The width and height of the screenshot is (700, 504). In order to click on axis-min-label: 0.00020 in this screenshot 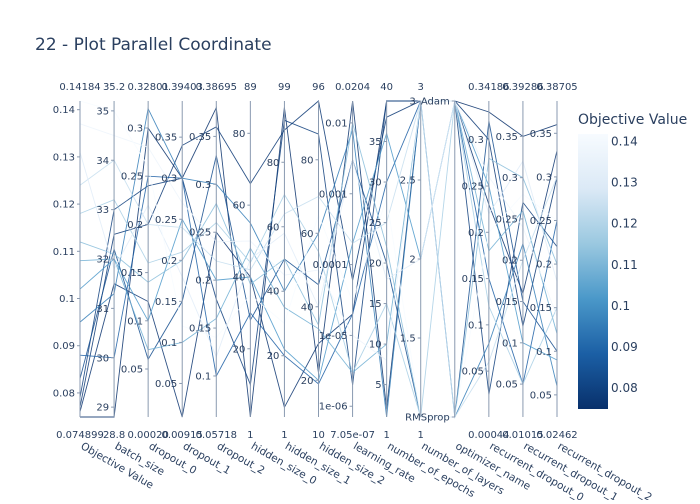, I will do `click(147, 435)`.